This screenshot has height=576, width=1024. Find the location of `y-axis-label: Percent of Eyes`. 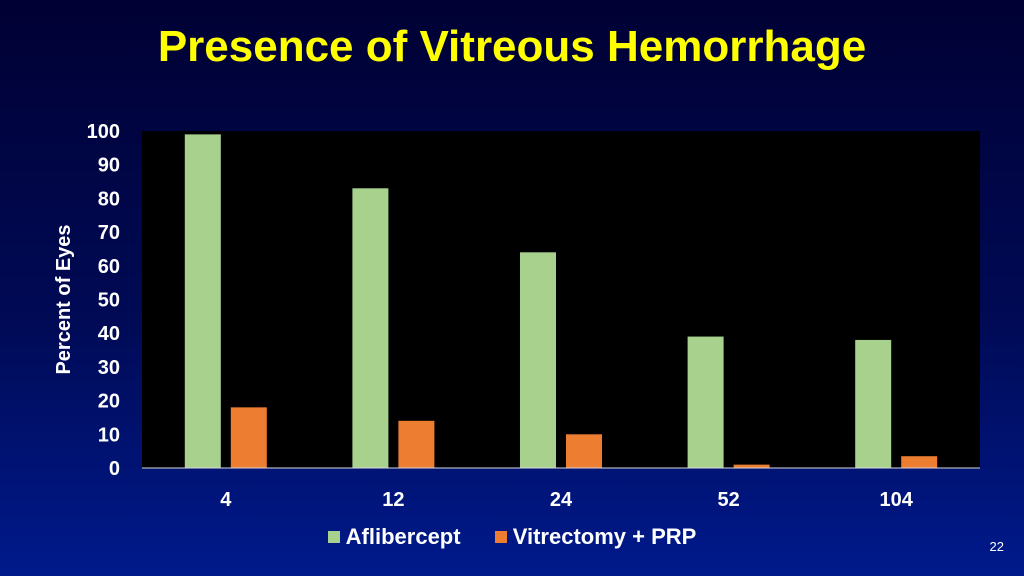

y-axis-label: Percent of Eyes is located at coordinates (64, 299).